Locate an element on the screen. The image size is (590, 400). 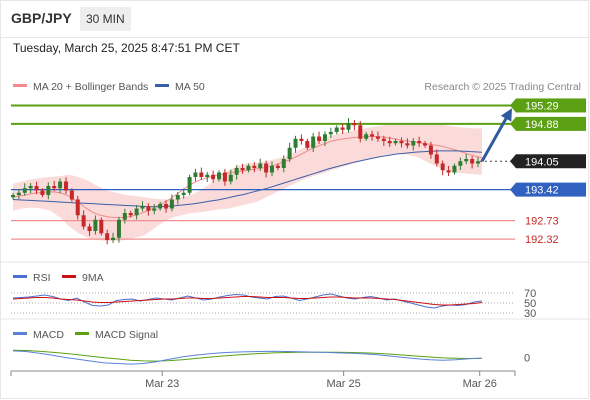
macd-signal-legend-label: MACD Signal is located at coordinates (126, 335).